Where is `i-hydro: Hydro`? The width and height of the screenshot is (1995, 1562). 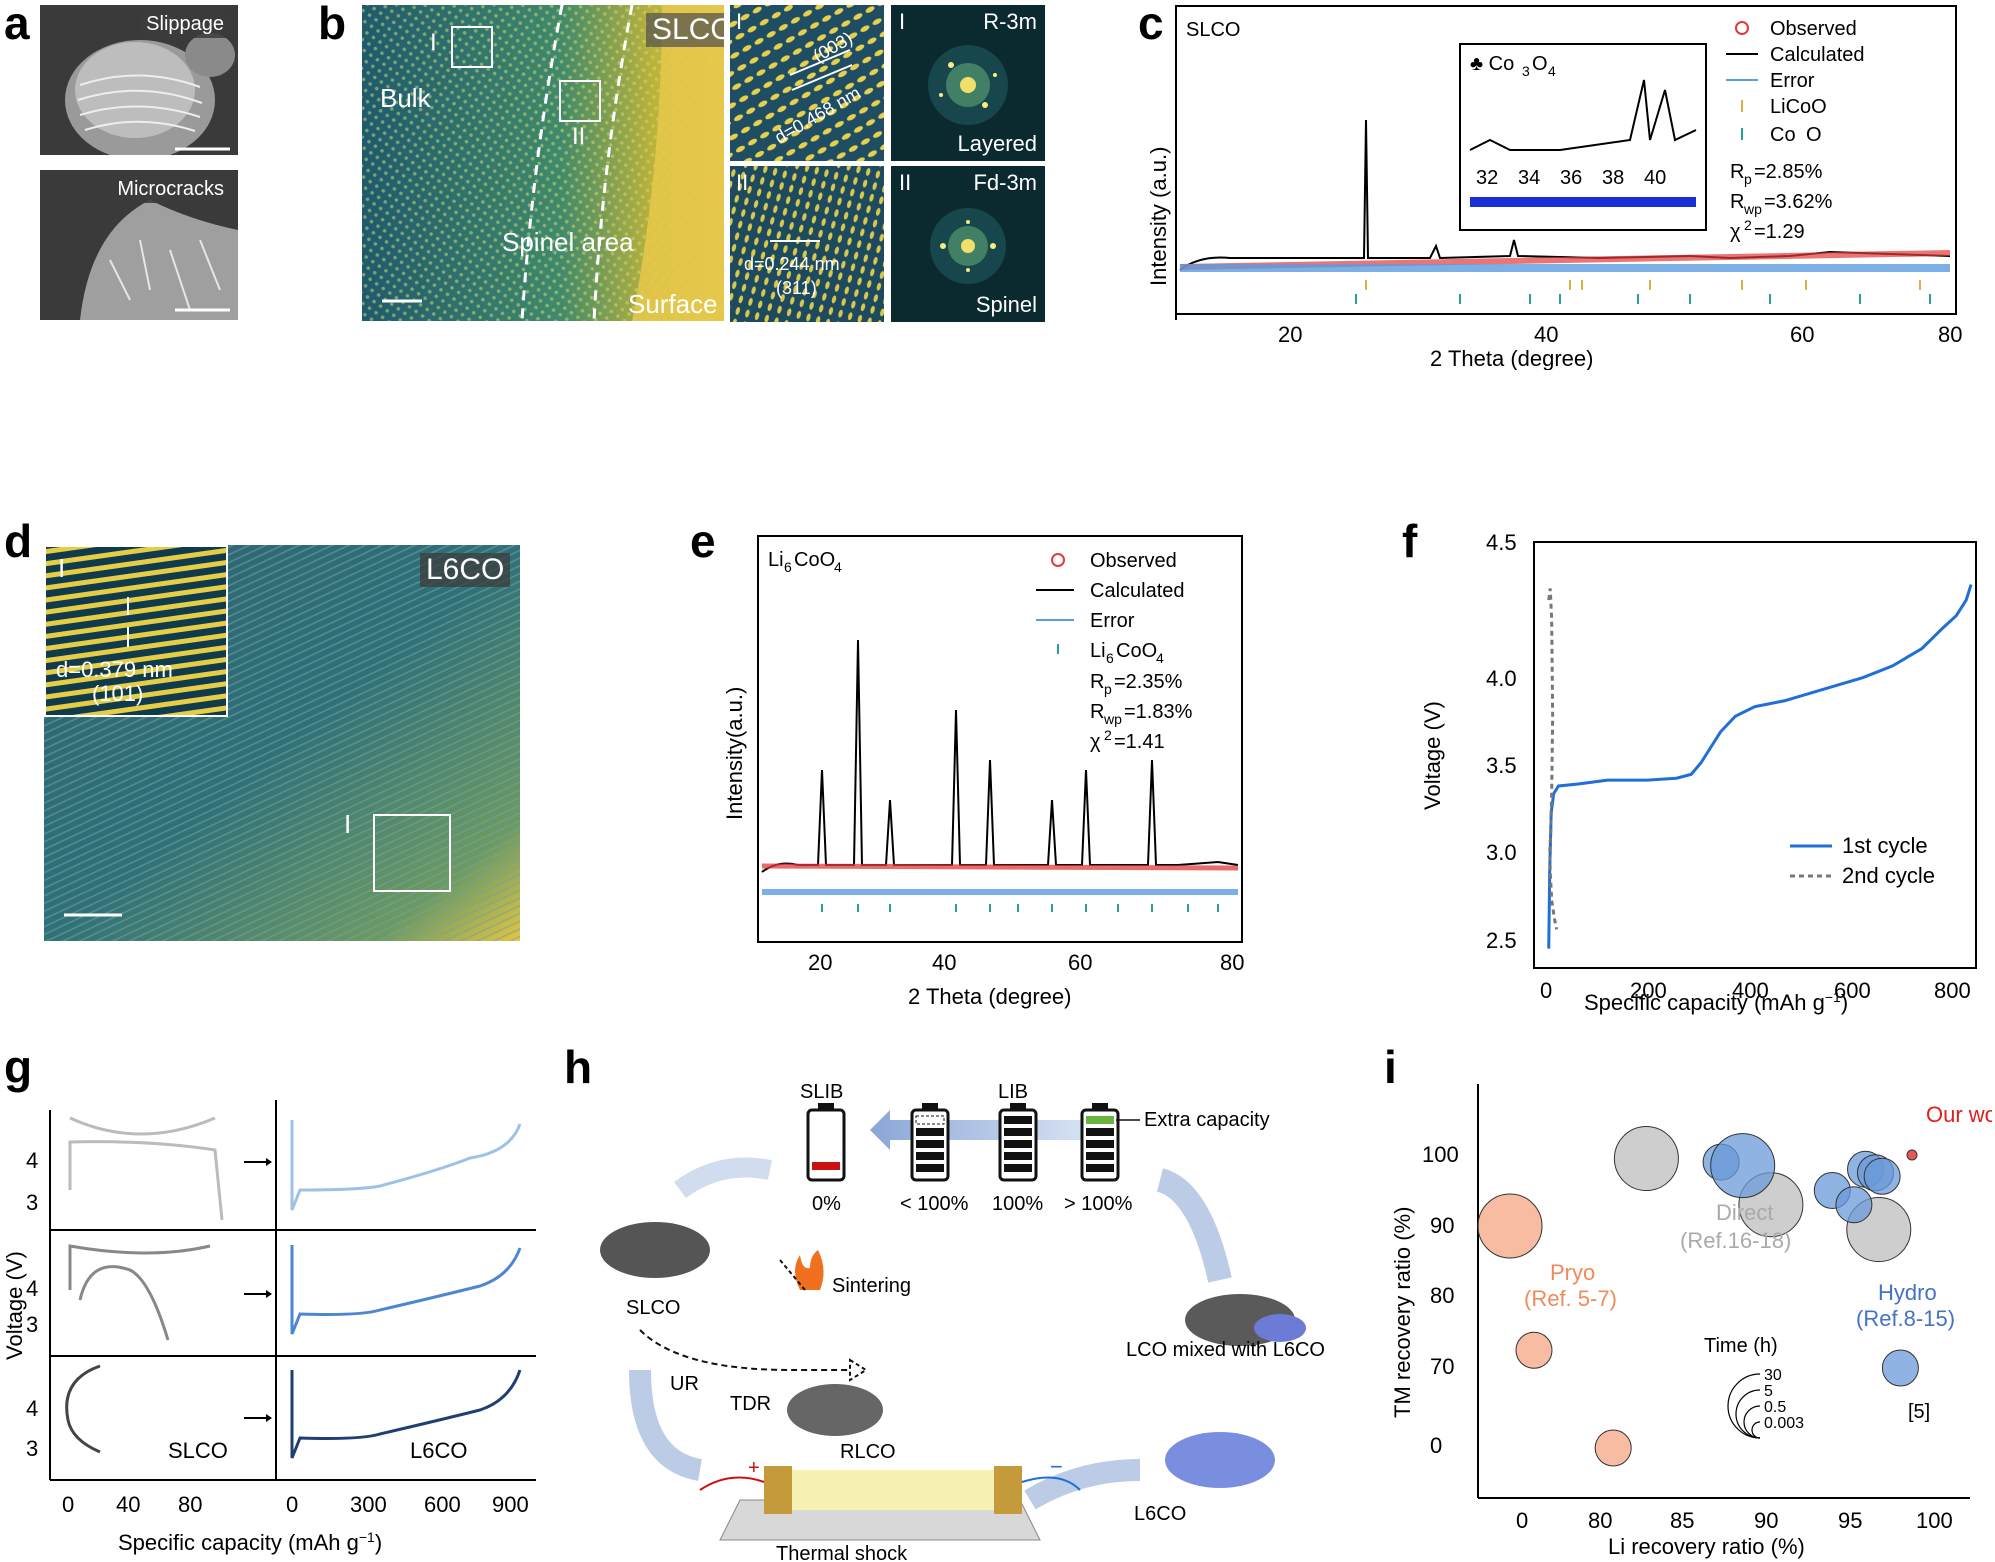
i-hydro: Hydro is located at coordinates (1907, 1292).